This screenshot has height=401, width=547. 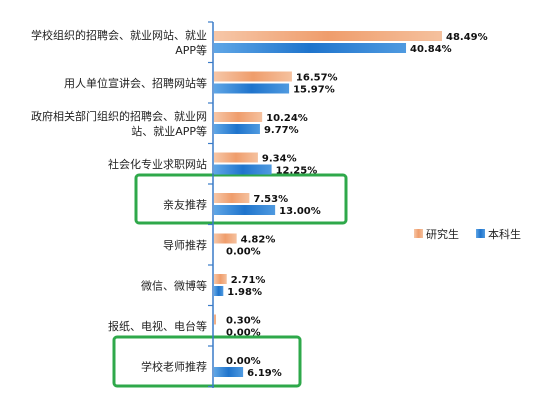 I want to click on legend-label-graduate: 研究生, so click(x=442, y=234).